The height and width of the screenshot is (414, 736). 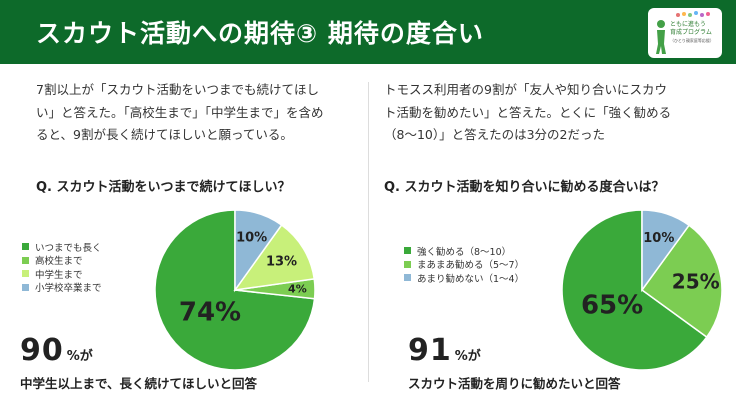 I want to click on pie-label-0-0: 74%, so click(x=210, y=312).